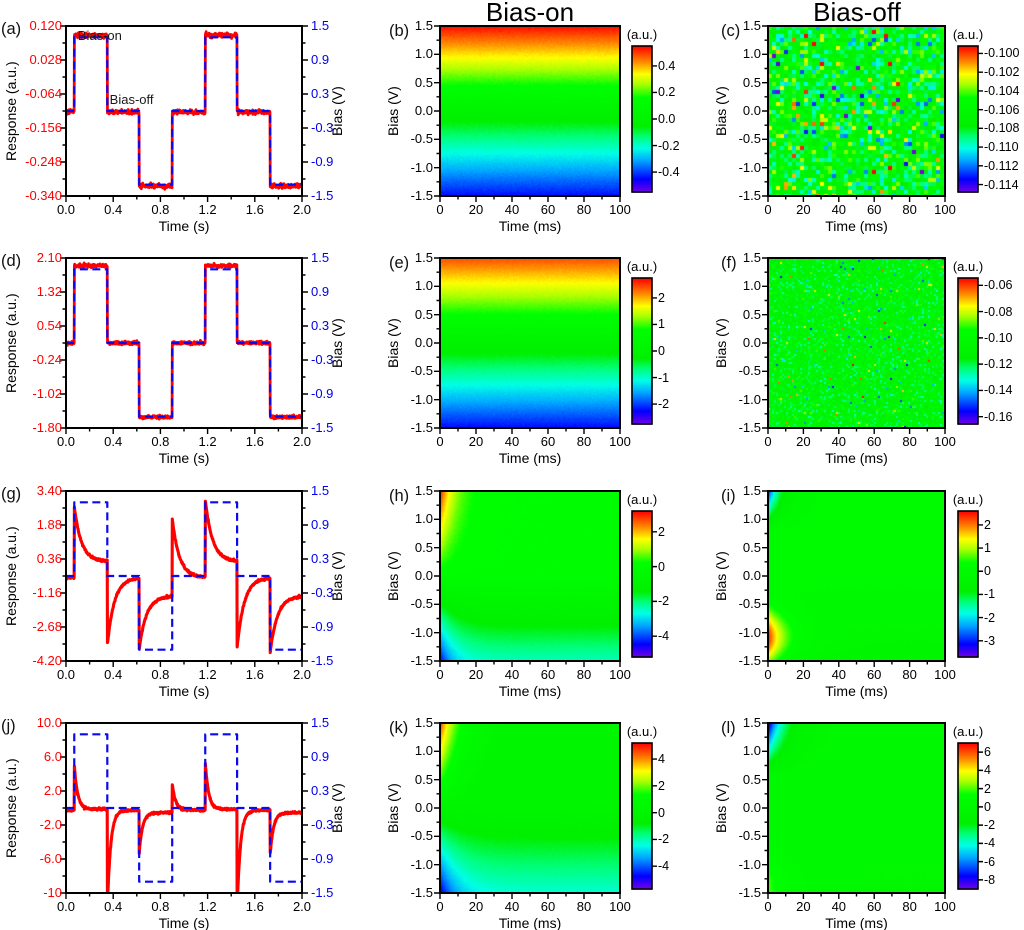 This screenshot has height=930, width=1024. Describe the element at coordinates (45, 59) in the screenshot. I see `y-tick-label: 0.028` at that location.